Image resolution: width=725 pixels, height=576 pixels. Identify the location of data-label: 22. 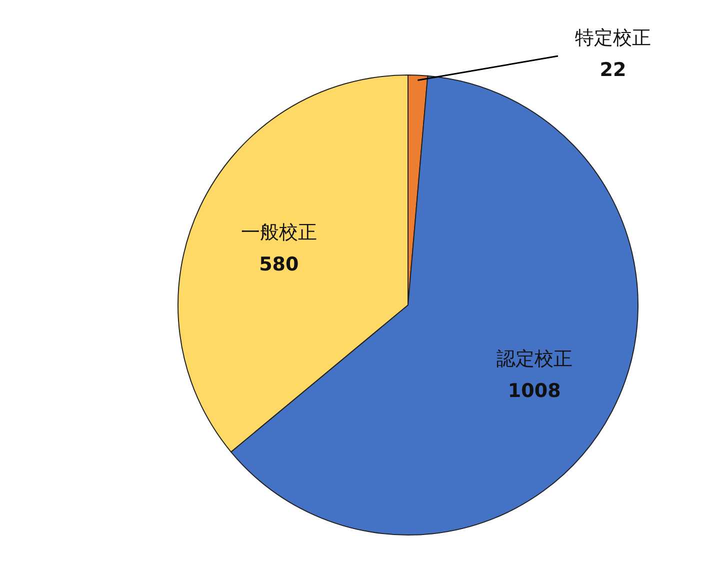
(613, 70).